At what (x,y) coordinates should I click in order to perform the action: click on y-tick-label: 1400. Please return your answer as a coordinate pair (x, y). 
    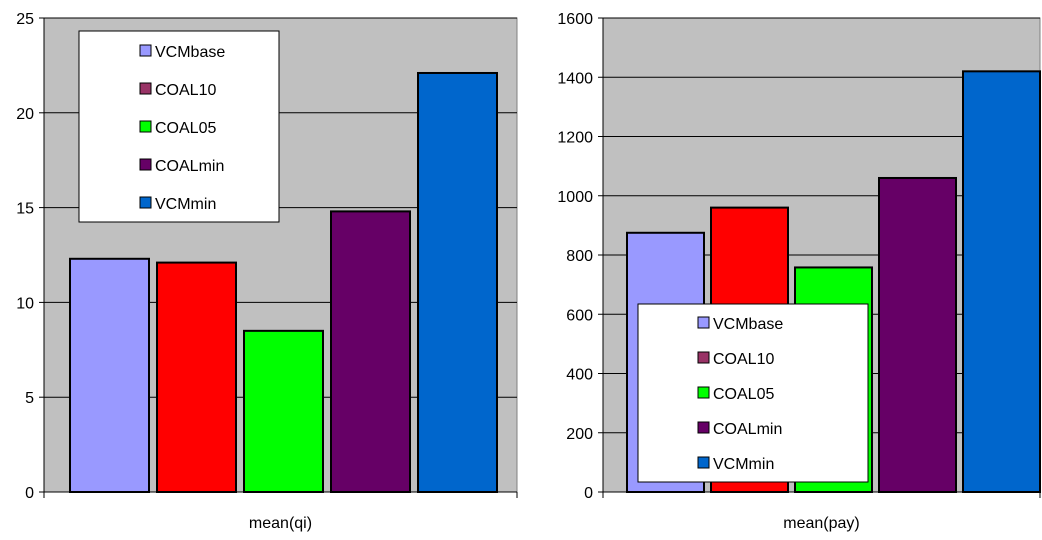
    Looking at the image, I should click on (575, 78).